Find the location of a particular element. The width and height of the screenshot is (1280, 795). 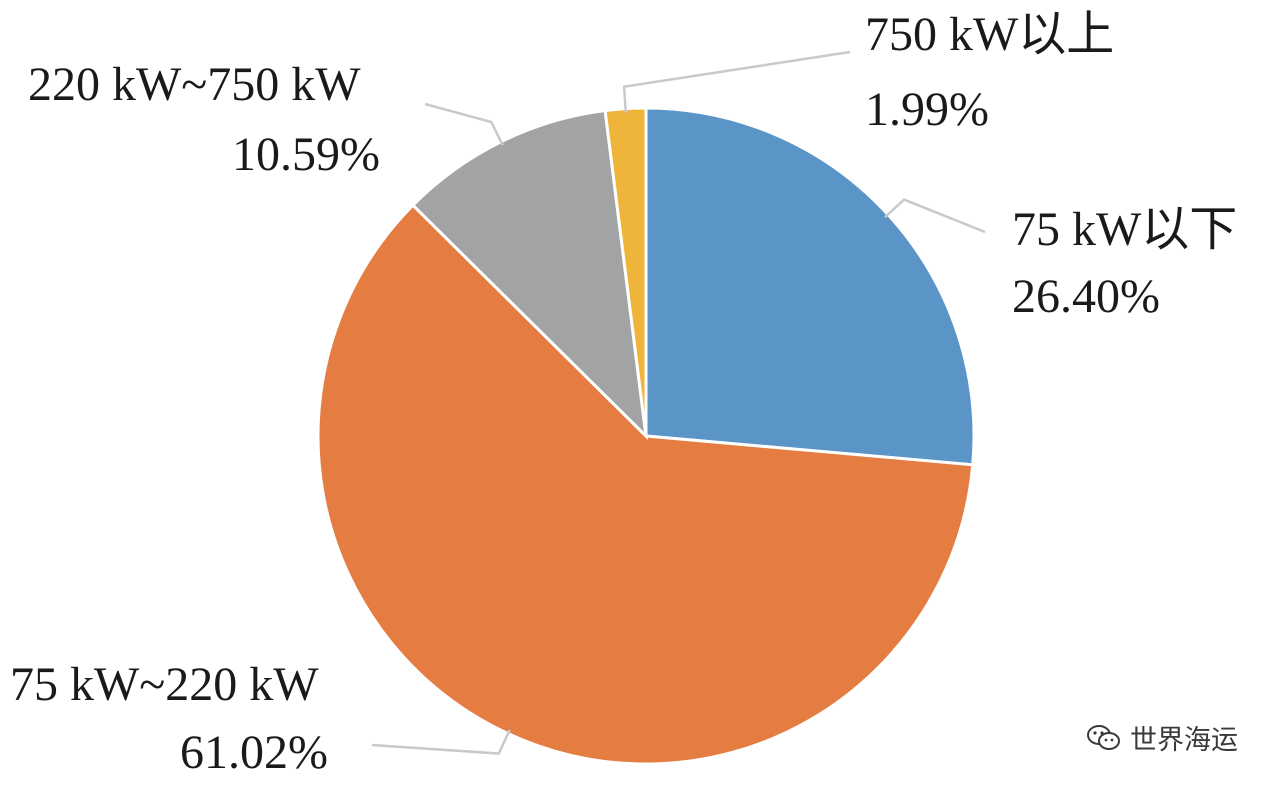

slice-category-label: 75 kW~220 kW is located at coordinates (164, 684).